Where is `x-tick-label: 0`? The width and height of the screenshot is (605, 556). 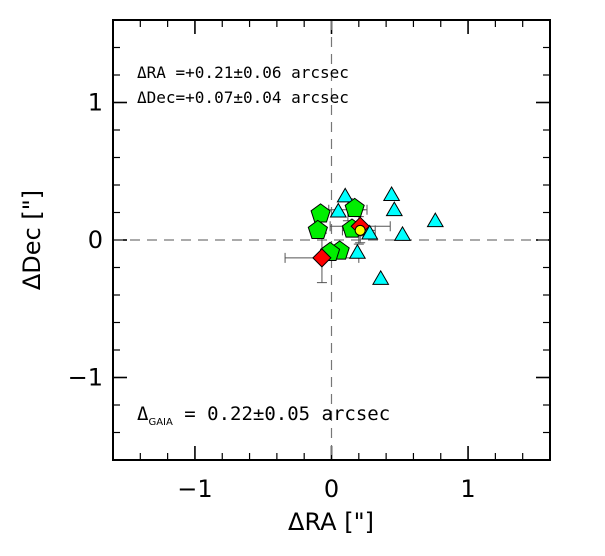
x-tick-label: 0 is located at coordinates (331, 489).